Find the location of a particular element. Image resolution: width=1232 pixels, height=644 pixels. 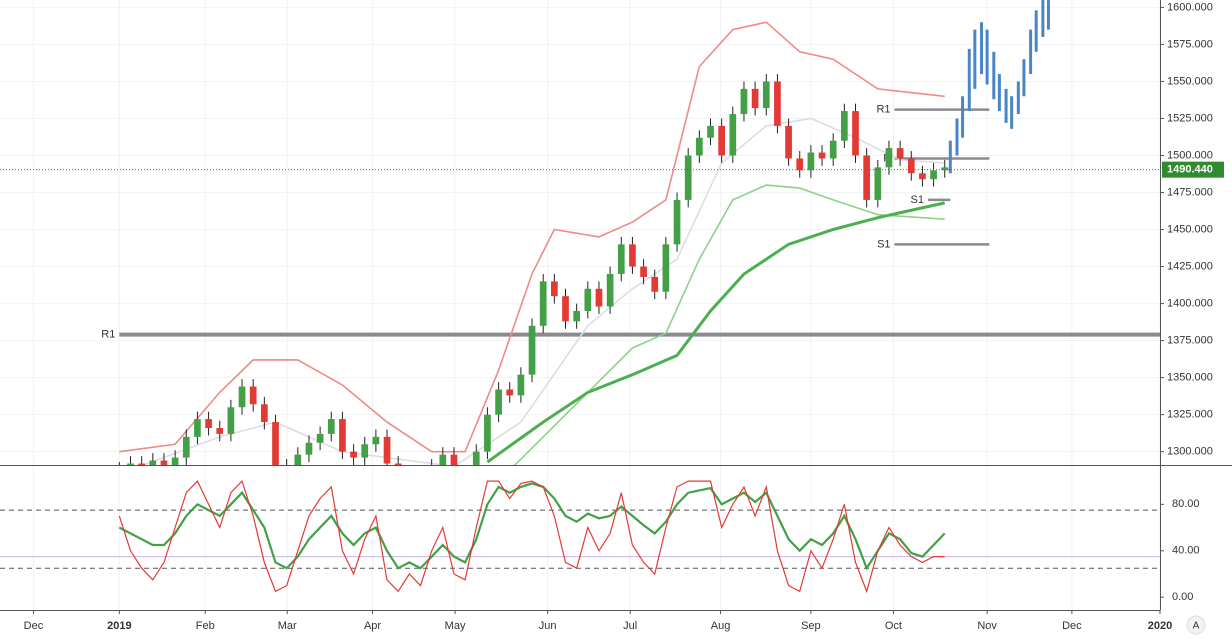

x-tick-label: Mar is located at coordinates (287, 626).